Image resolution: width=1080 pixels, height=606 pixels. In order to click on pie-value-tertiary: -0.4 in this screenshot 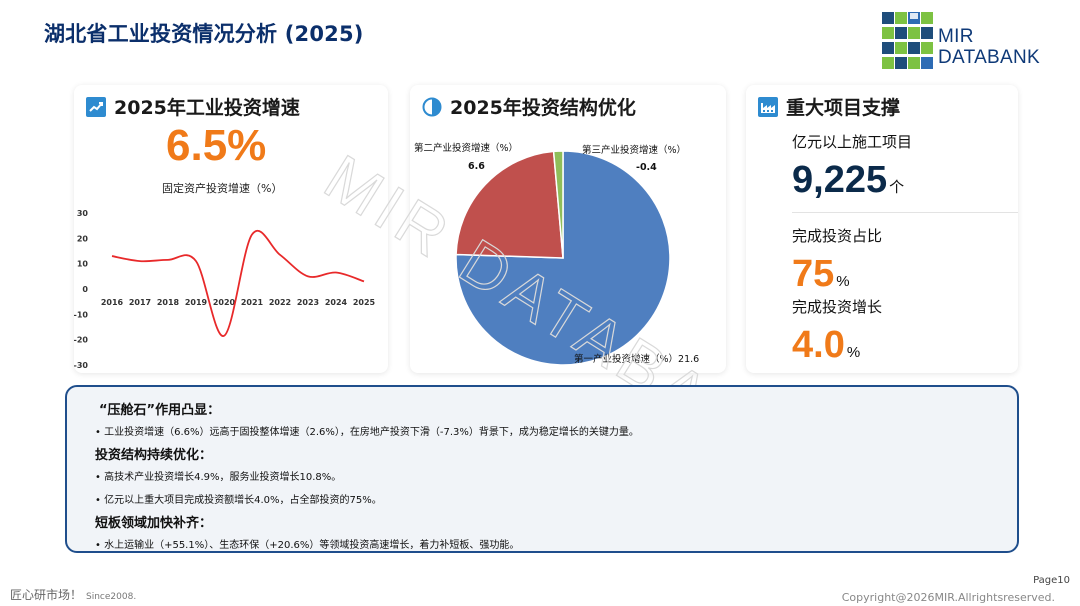, I will do `click(646, 167)`.